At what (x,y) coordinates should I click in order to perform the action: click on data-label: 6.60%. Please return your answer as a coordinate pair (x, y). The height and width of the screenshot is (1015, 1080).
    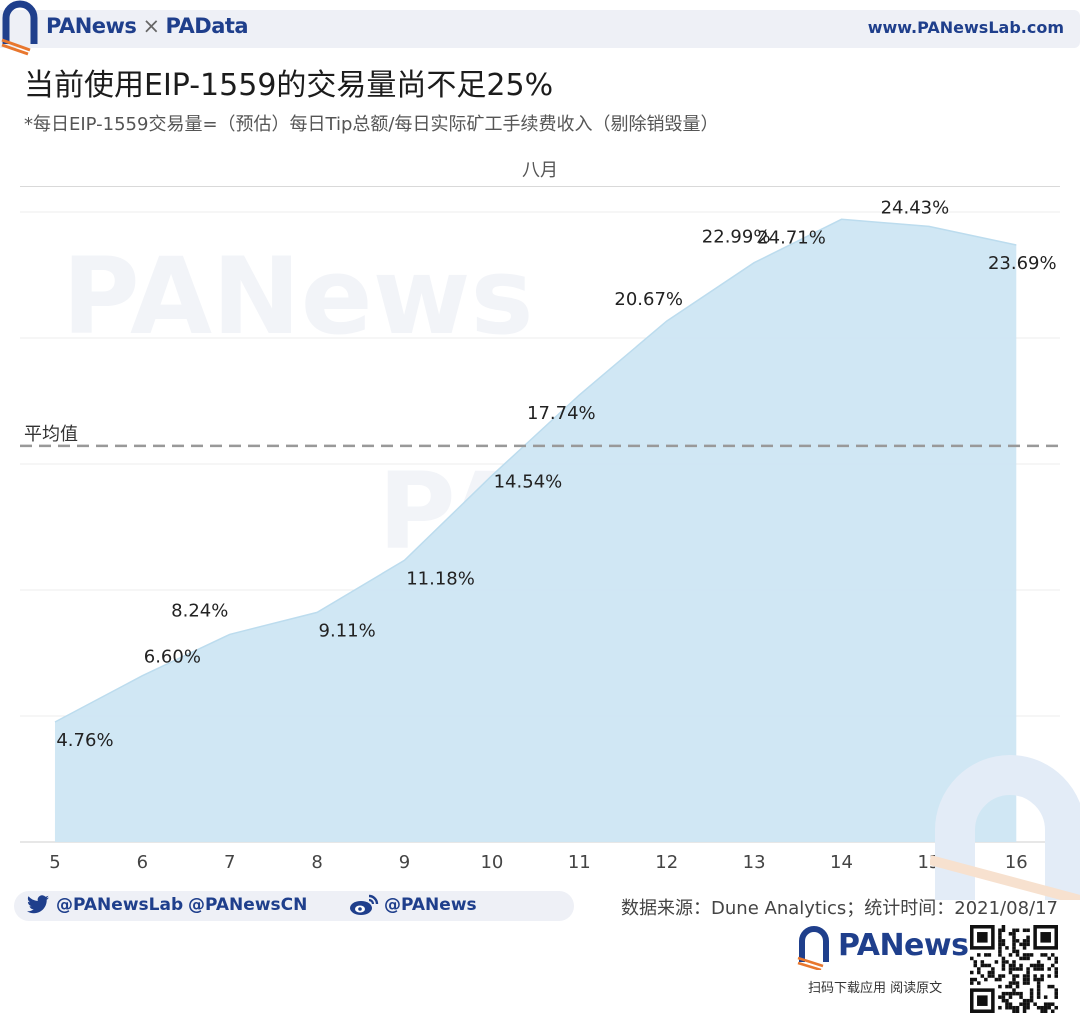
    Looking at the image, I should click on (172, 657).